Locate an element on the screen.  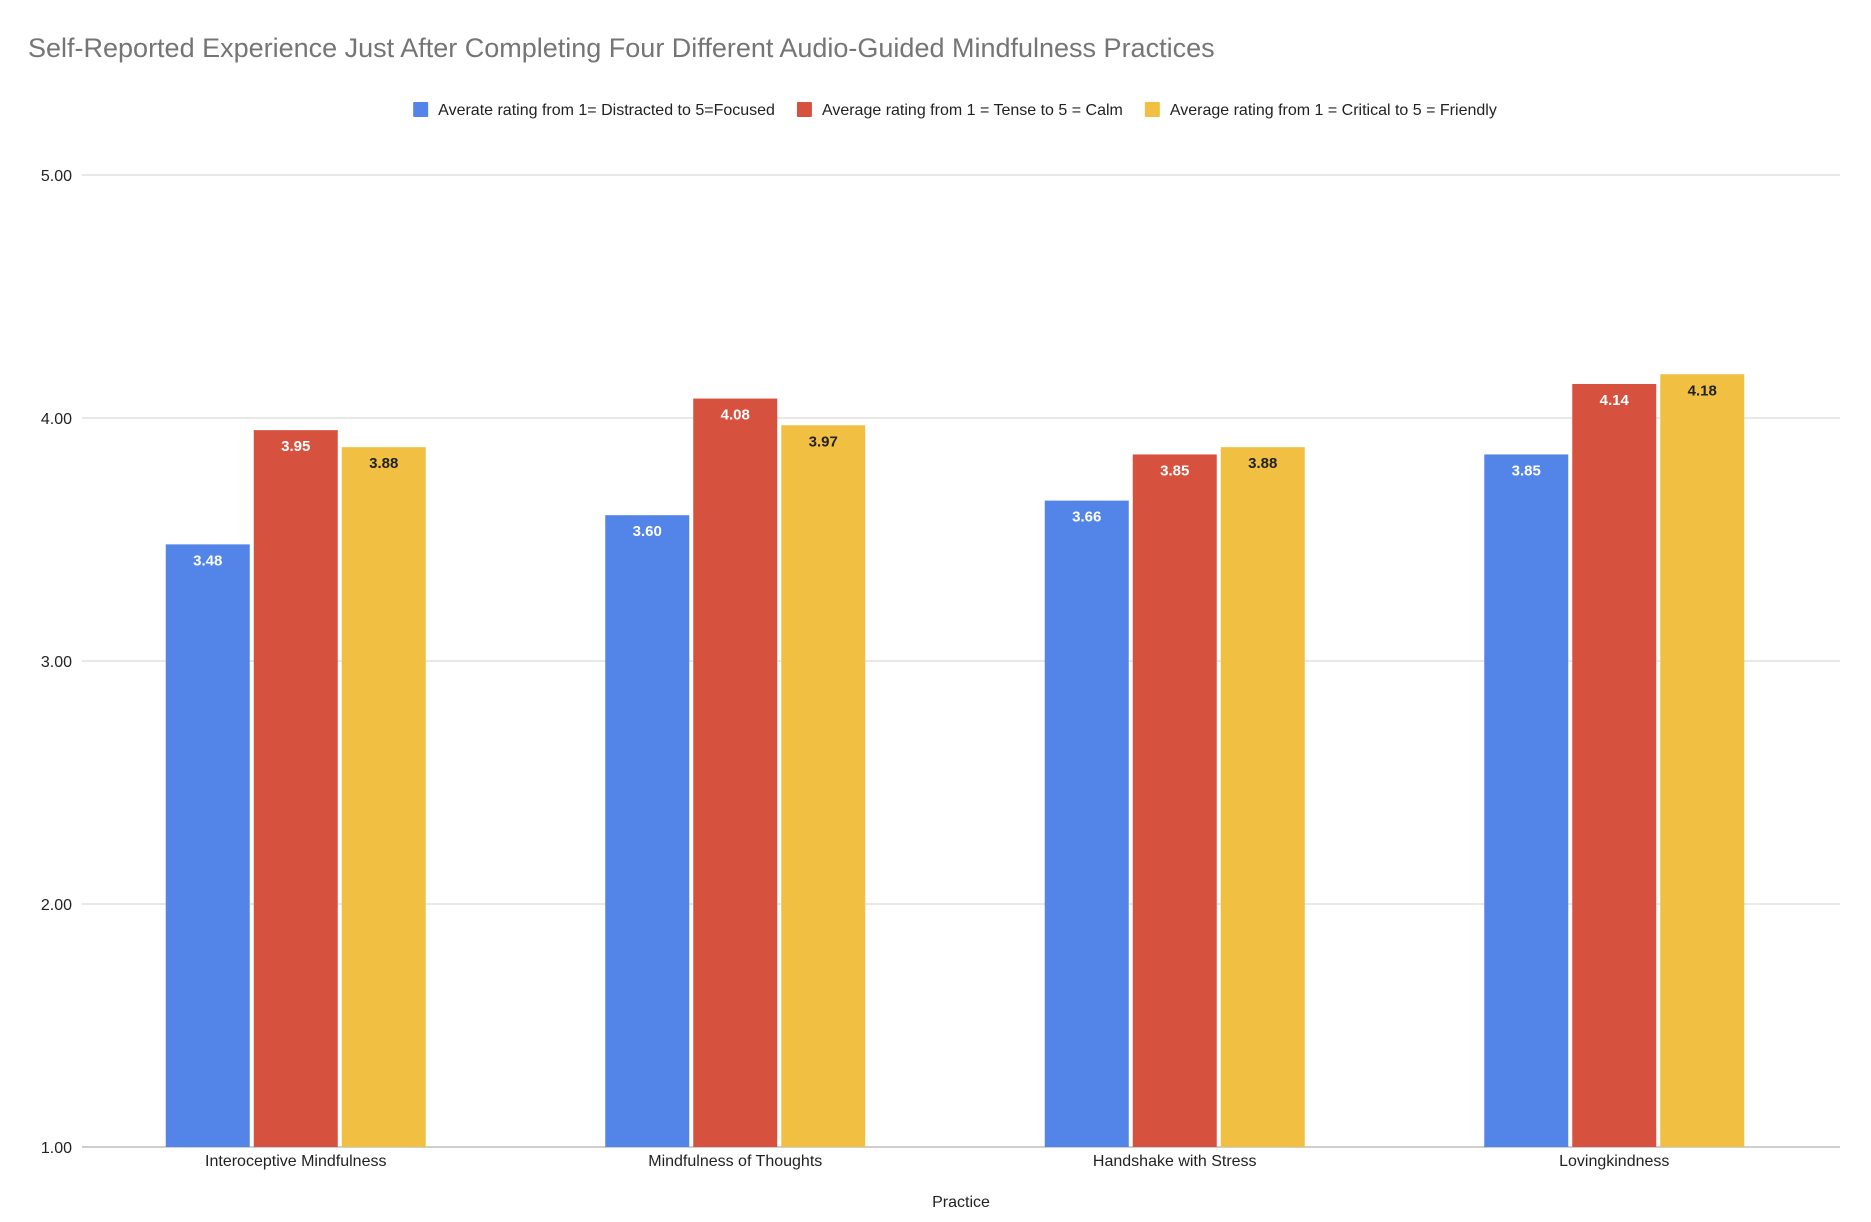
x-tick-label: Mindfulness of Thoughts is located at coordinates (735, 1161).